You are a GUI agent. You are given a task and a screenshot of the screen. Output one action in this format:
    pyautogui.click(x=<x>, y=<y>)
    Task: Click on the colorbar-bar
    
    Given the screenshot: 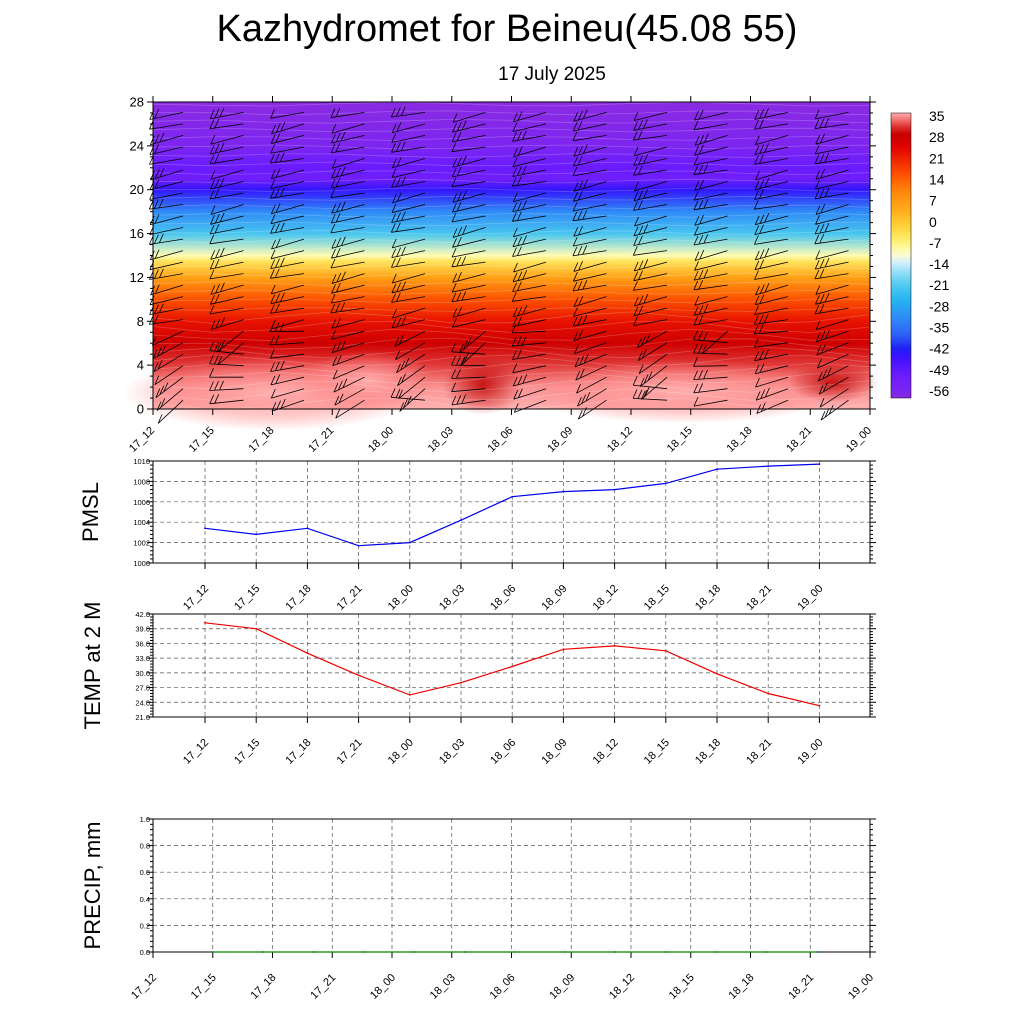 What is the action you would take?
    pyautogui.click(x=901, y=255)
    